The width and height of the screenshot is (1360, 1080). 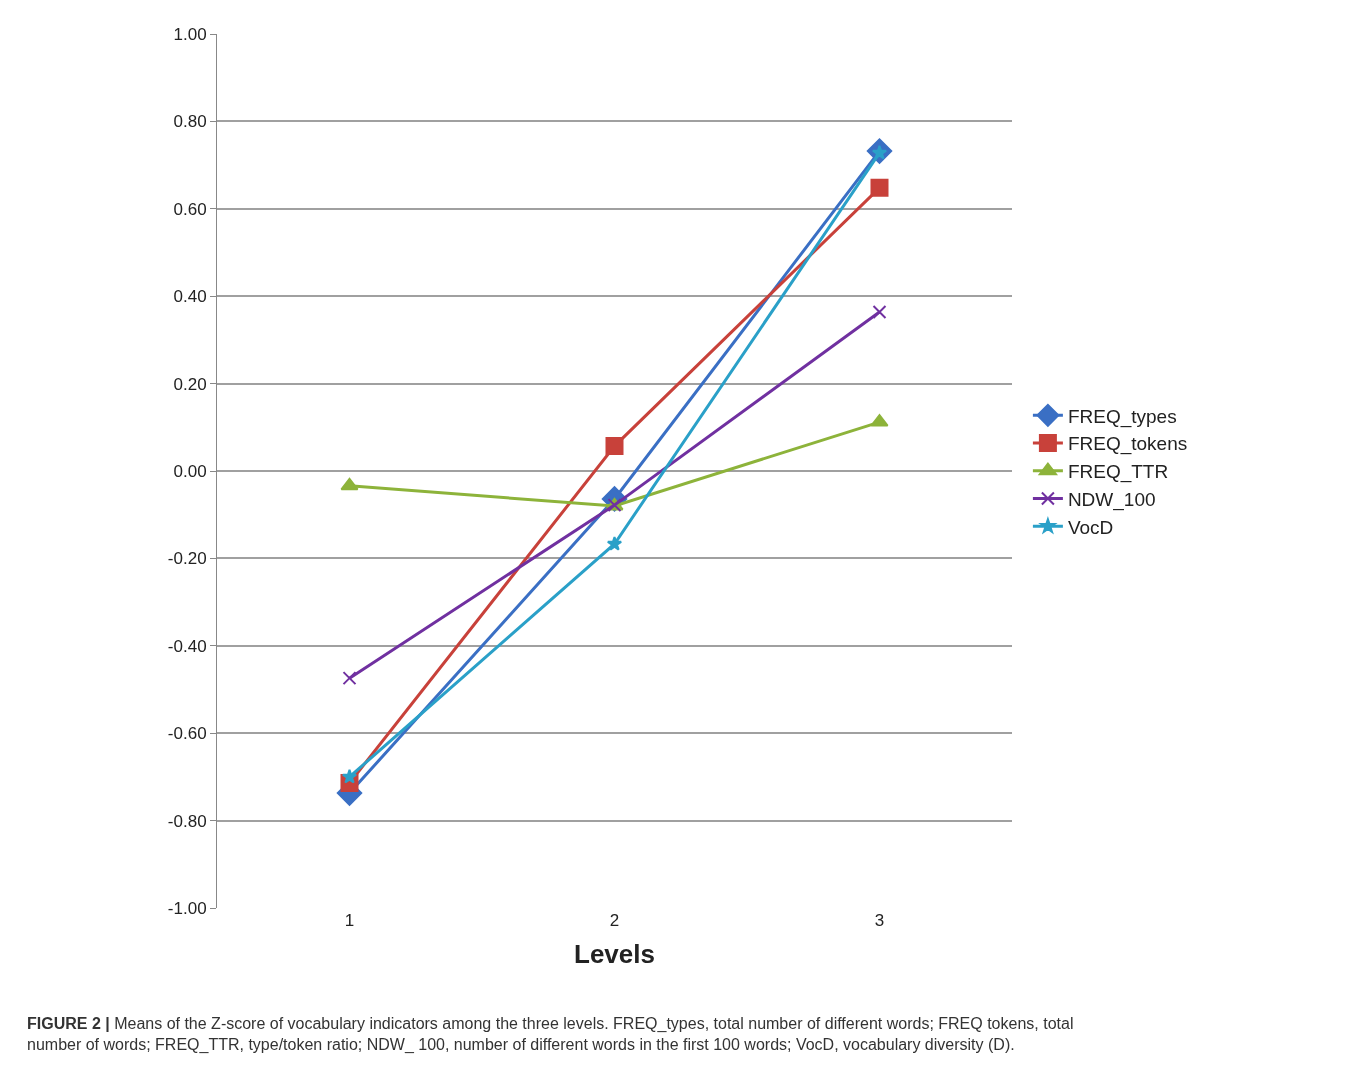 What do you see at coordinates (1090, 527) in the screenshot?
I see `legend-label: VocD` at bounding box center [1090, 527].